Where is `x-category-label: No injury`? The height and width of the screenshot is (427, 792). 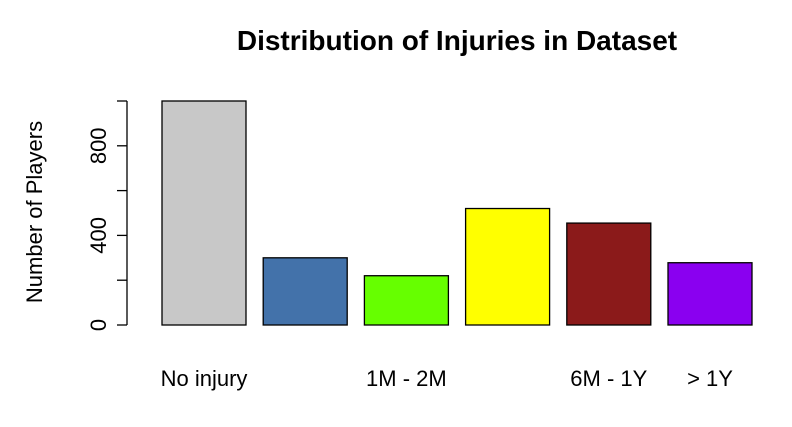
x-category-label: No injury is located at coordinates (204, 378).